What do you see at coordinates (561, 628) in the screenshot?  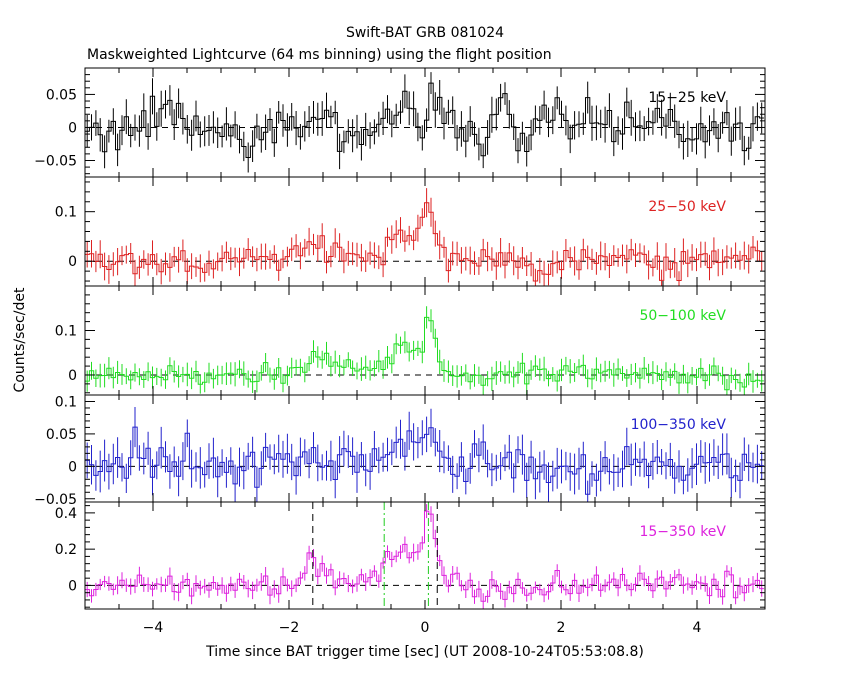 I see `x-tick-label: 2` at bounding box center [561, 628].